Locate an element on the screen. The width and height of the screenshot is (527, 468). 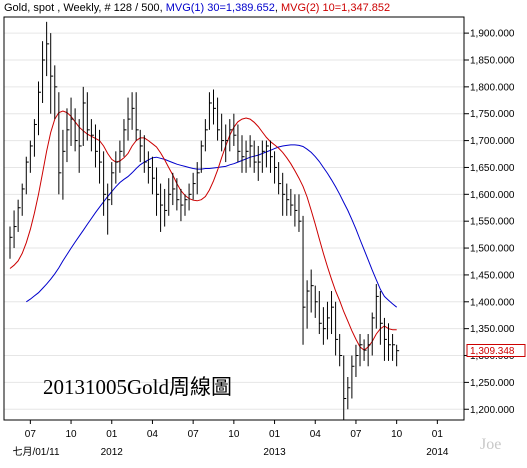
watermark-title: 20131005Gold周線圖 is located at coordinates (137, 387).